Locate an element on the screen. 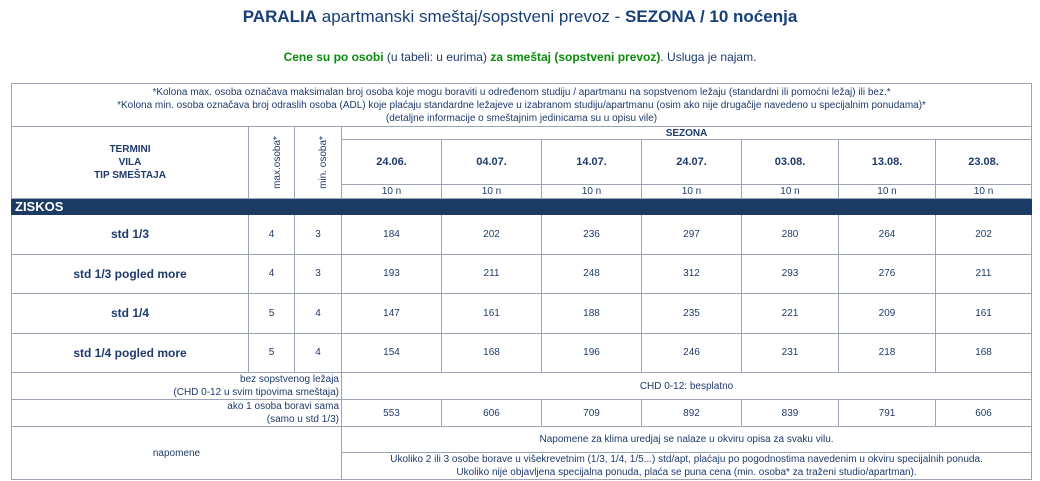 The image size is (1040, 481). date-cell: 23.08. is located at coordinates (983, 162).